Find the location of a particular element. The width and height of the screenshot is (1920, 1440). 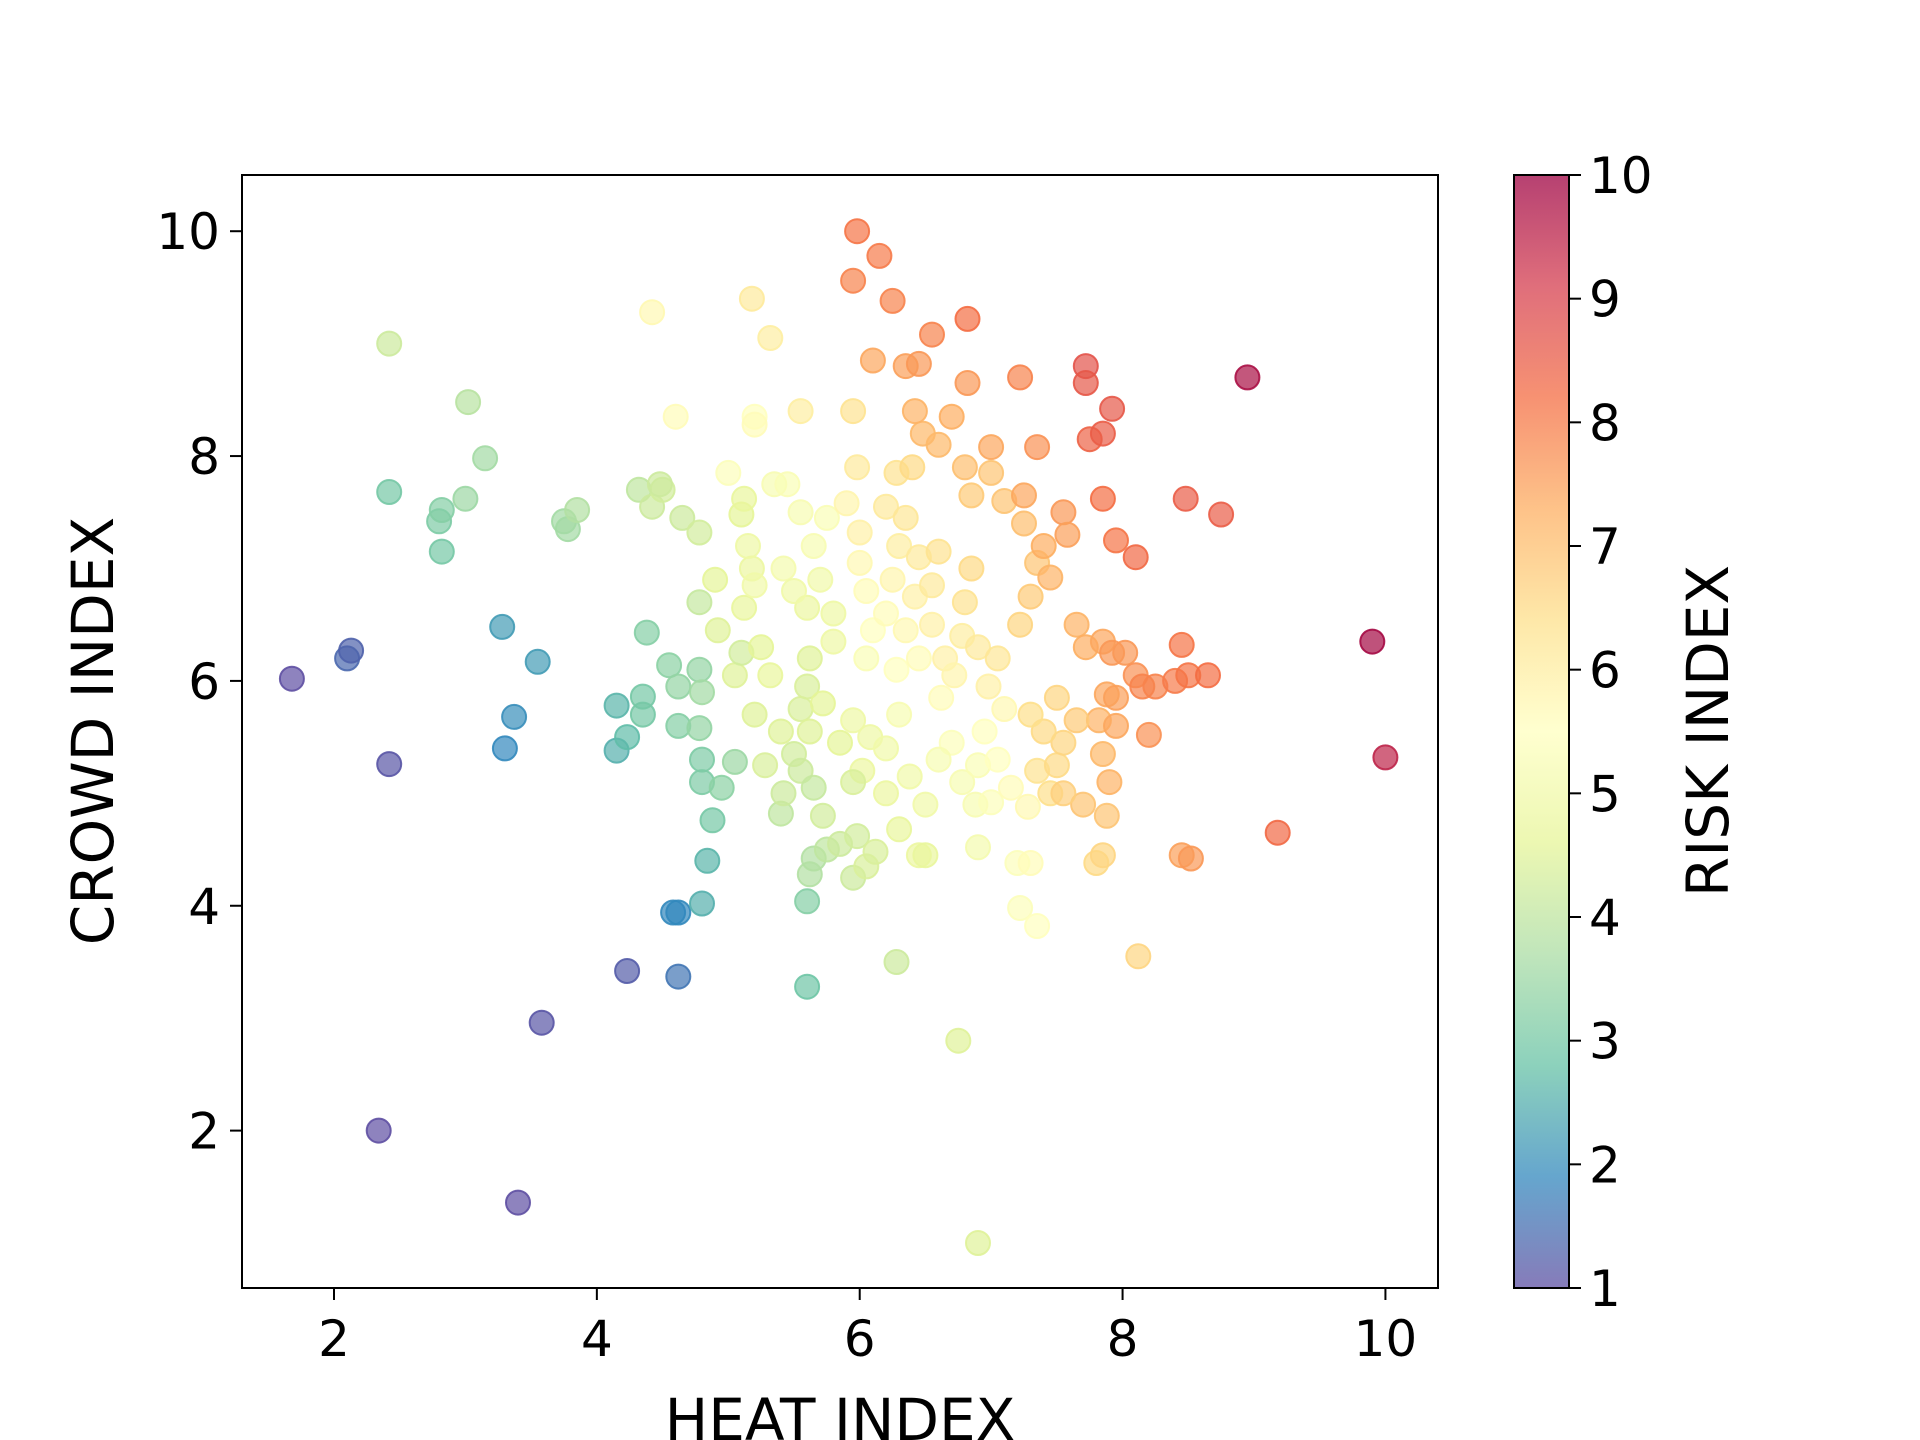

colorbar-tick-label: 8 is located at coordinates (1605, 423).